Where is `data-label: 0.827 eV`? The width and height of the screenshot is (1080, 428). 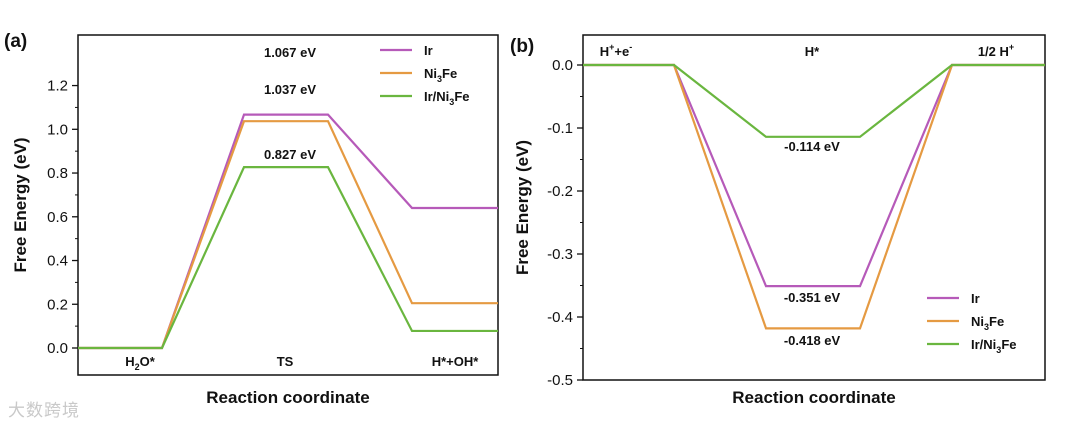 data-label: 0.827 eV is located at coordinates (290, 154).